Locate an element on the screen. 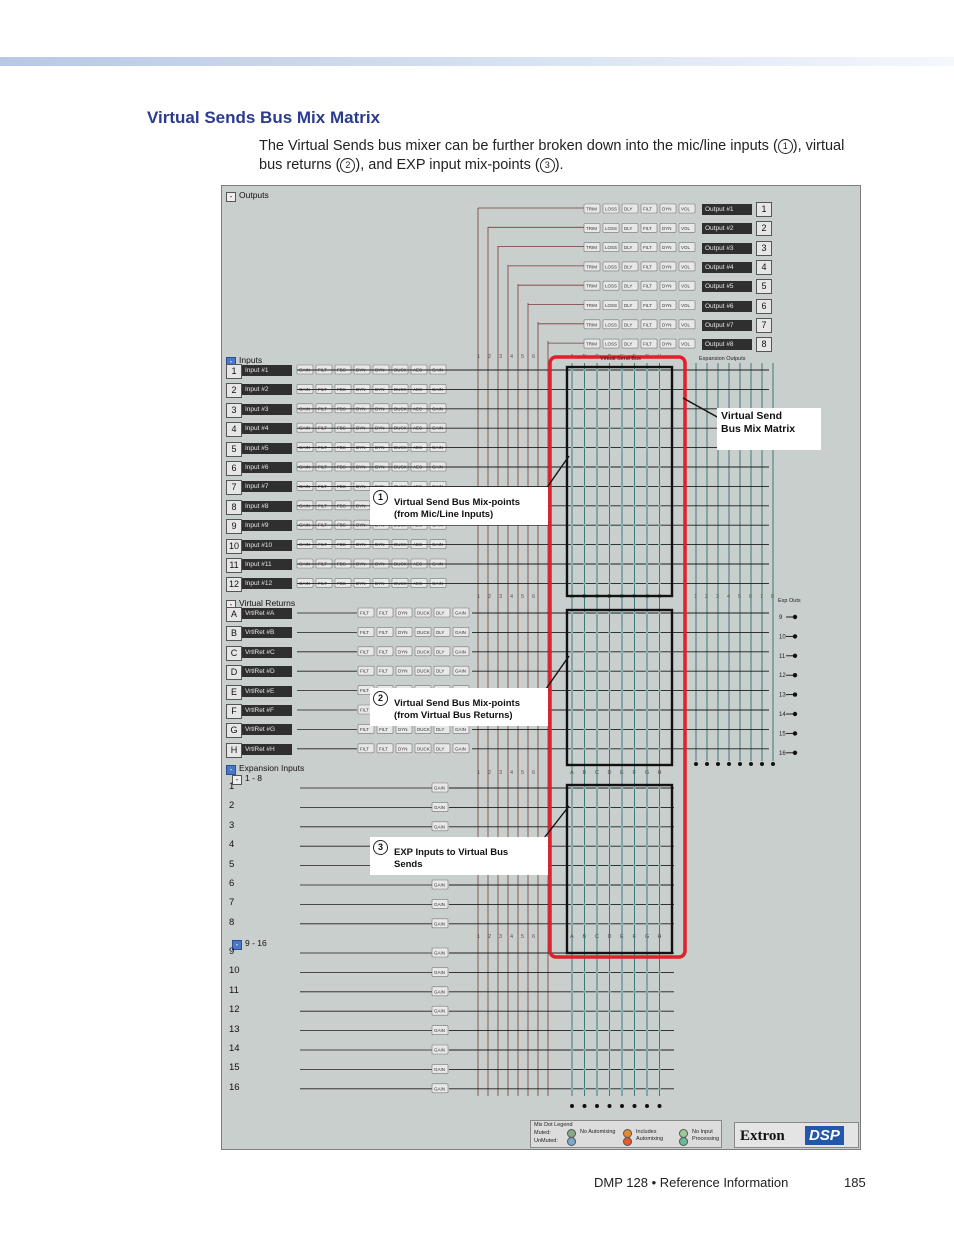  exp-column-number: 2 is located at coordinates (706, 597).